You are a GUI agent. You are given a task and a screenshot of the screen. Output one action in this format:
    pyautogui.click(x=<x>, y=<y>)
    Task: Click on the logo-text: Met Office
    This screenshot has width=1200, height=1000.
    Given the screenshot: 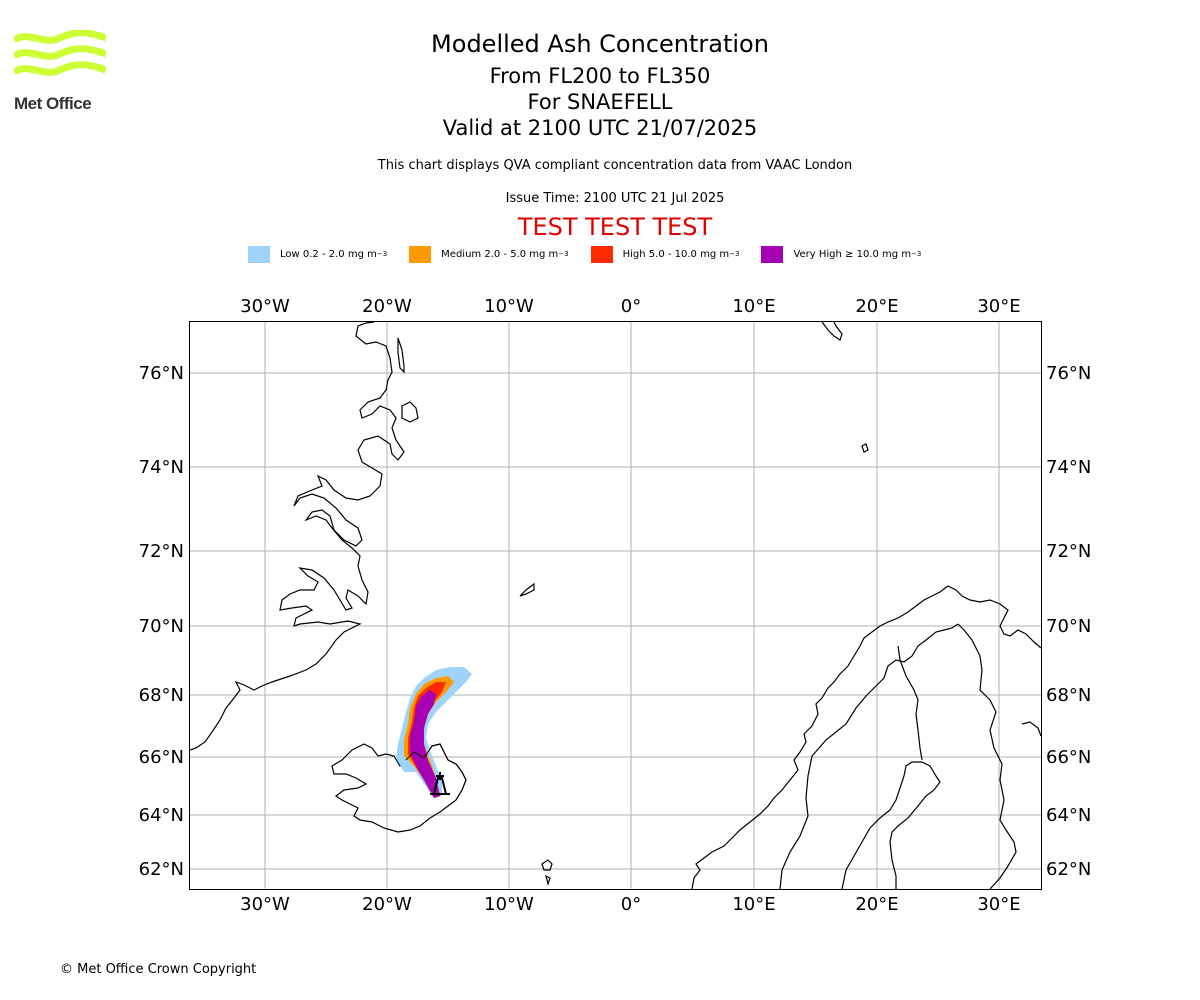 What is the action you would take?
    pyautogui.click(x=53, y=103)
    